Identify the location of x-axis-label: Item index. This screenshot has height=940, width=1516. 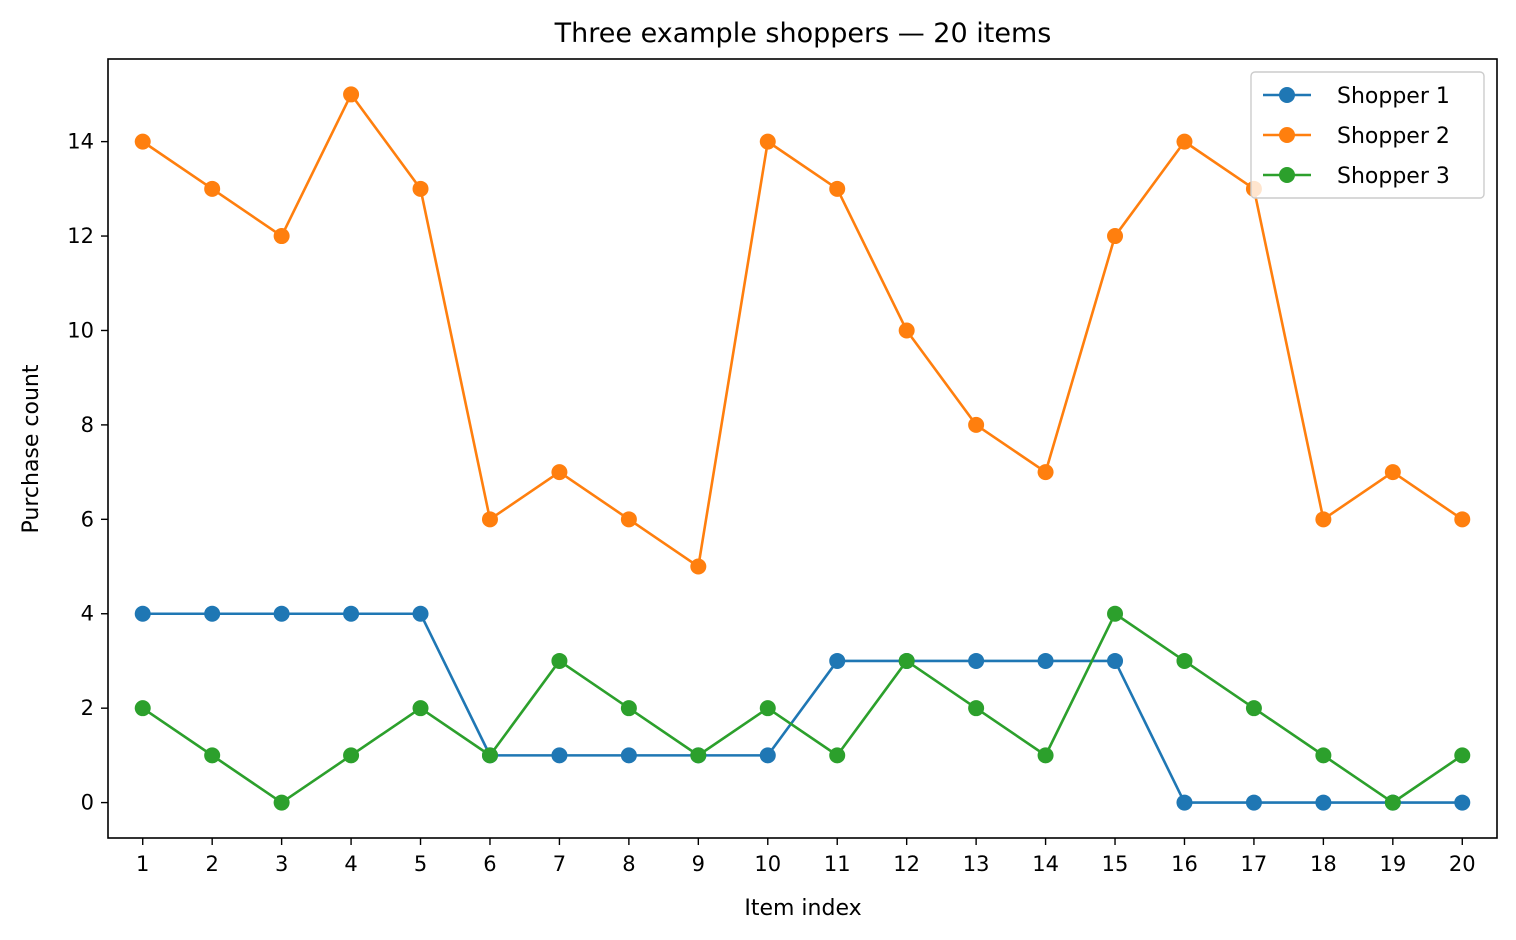
(802, 908).